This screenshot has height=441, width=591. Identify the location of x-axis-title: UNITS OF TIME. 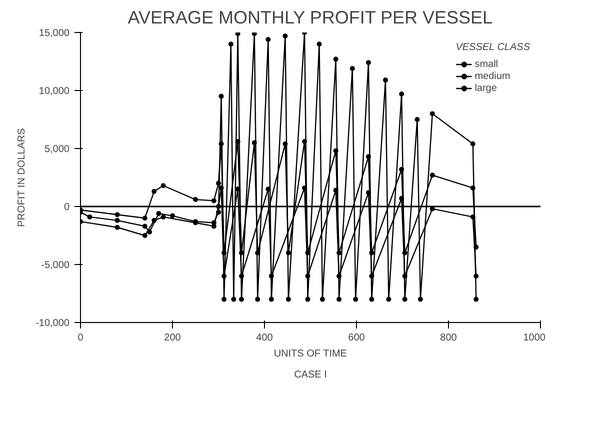
(311, 354).